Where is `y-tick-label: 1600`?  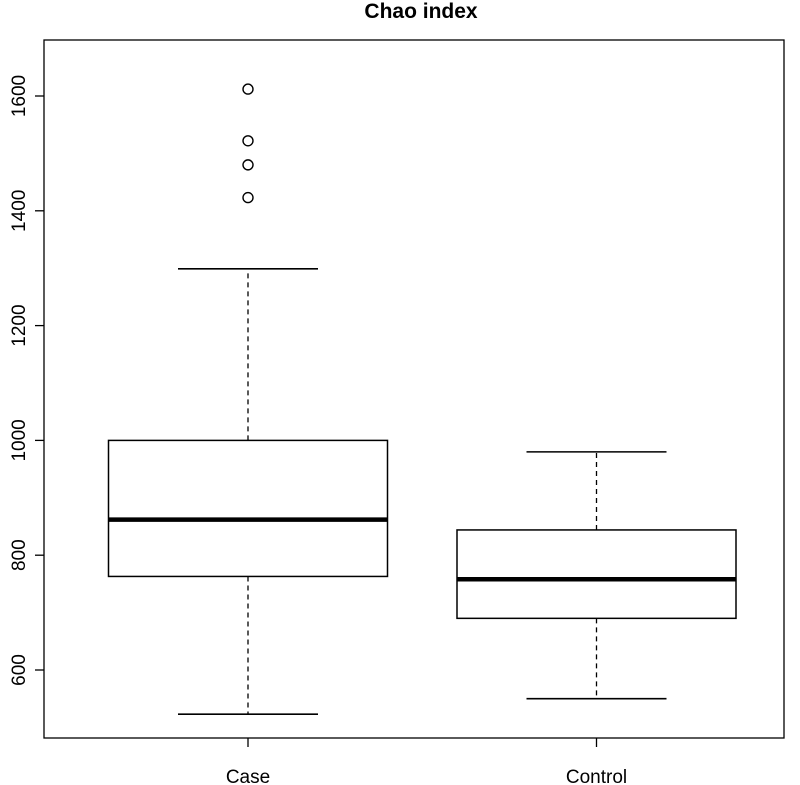 y-tick-label: 1600 is located at coordinates (19, 96).